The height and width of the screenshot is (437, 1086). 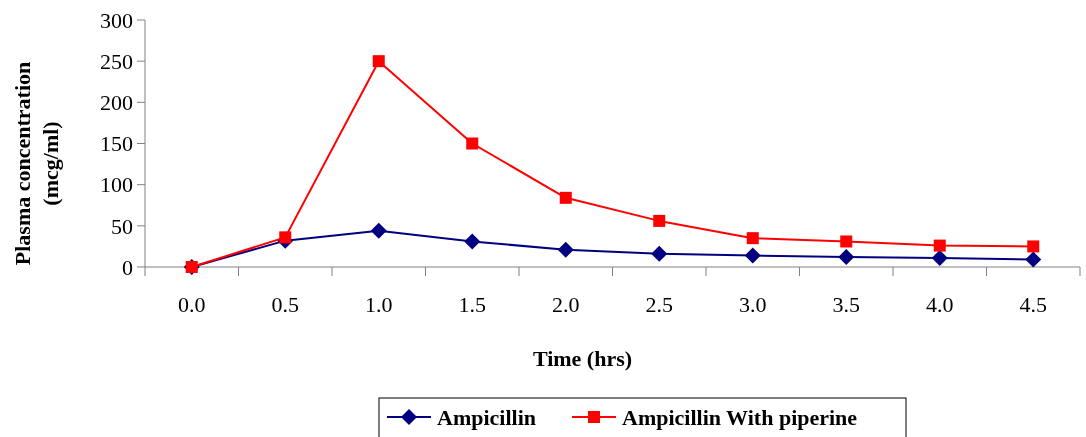 What do you see at coordinates (116, 144) in the screenshot?
I see `y-tick-label: 150` at bounding box center [116, 144].